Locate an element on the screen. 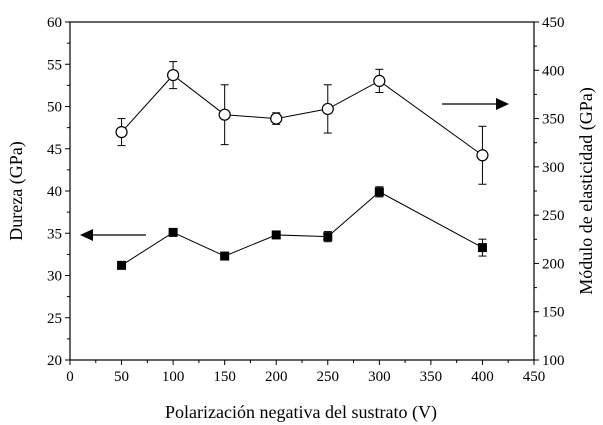  arrow-right-head is located at coordinates (502, 104).